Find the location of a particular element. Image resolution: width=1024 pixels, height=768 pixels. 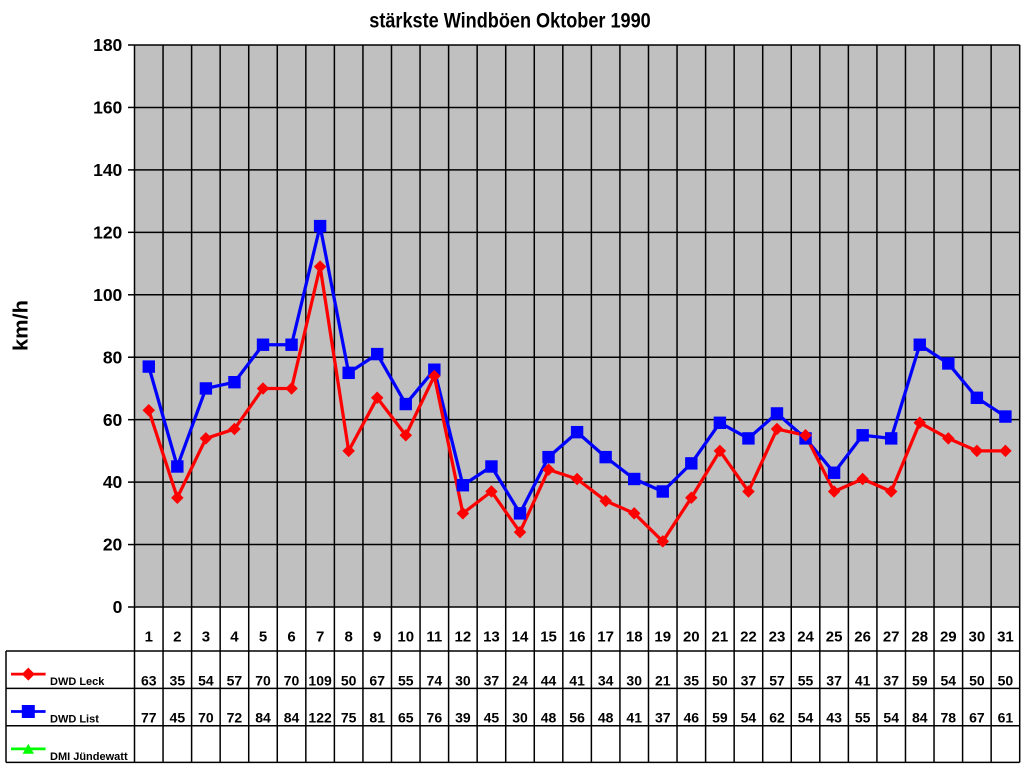

svg-text: 81 is located at coordinates (377, 718).